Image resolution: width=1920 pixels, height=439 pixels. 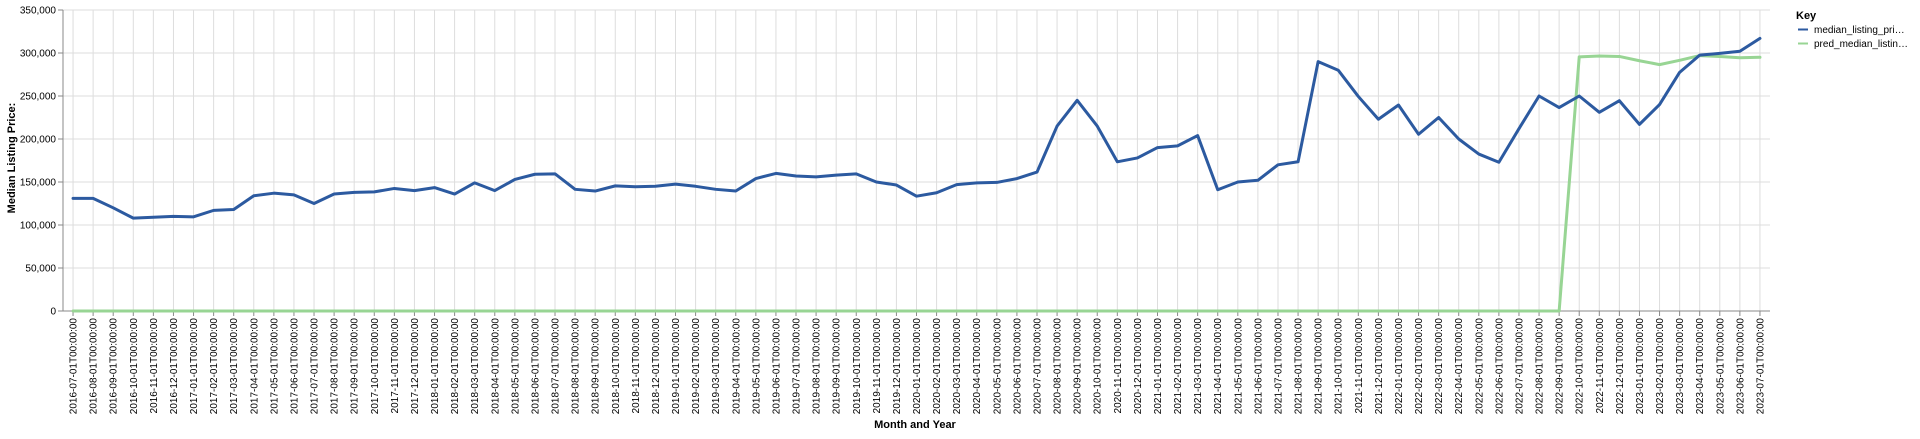 What do you see at coordinates (1640, 366) in the screenshot?
I see `x-tick-label: 2023-01-01T00:00:00` at bounding box center [1640, 366].